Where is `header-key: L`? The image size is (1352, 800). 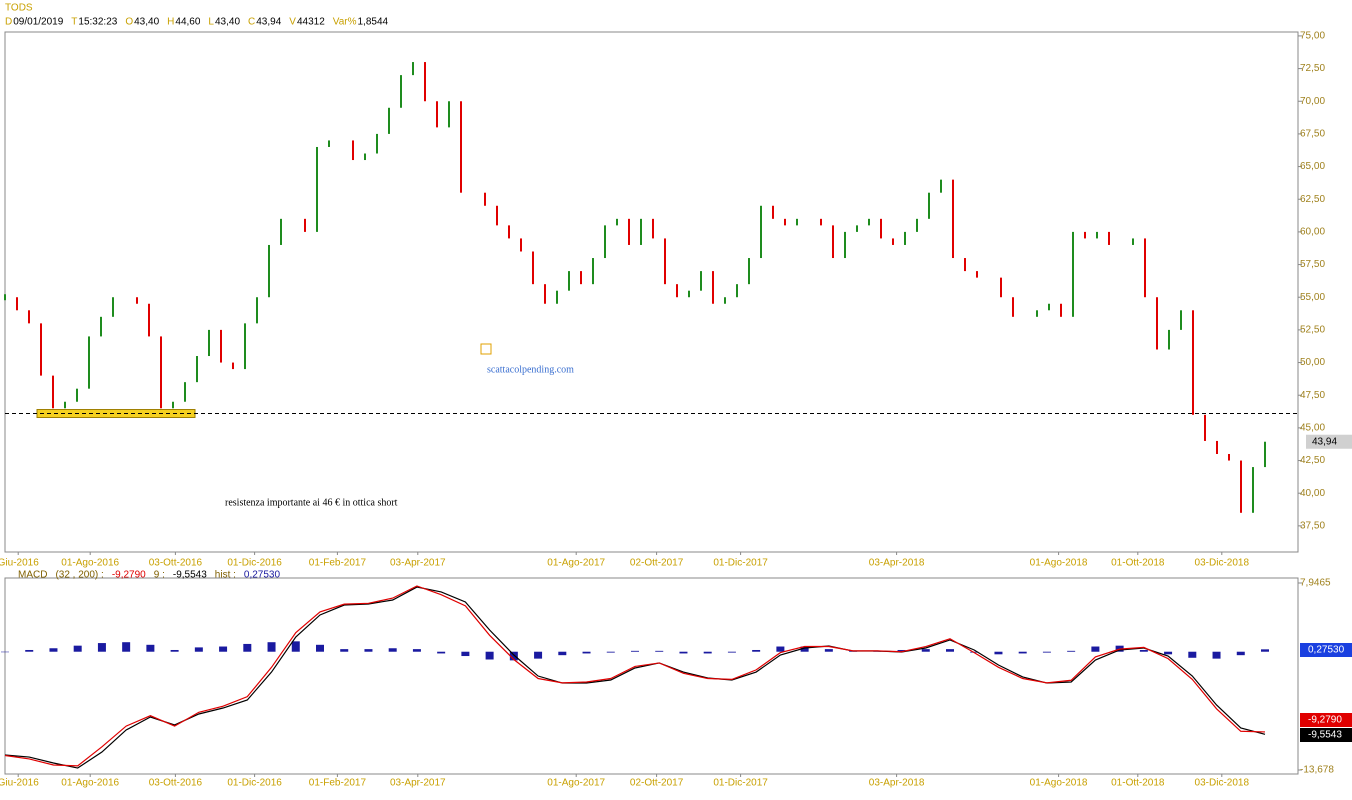 header-key: L is located at coordinates (211, 22).